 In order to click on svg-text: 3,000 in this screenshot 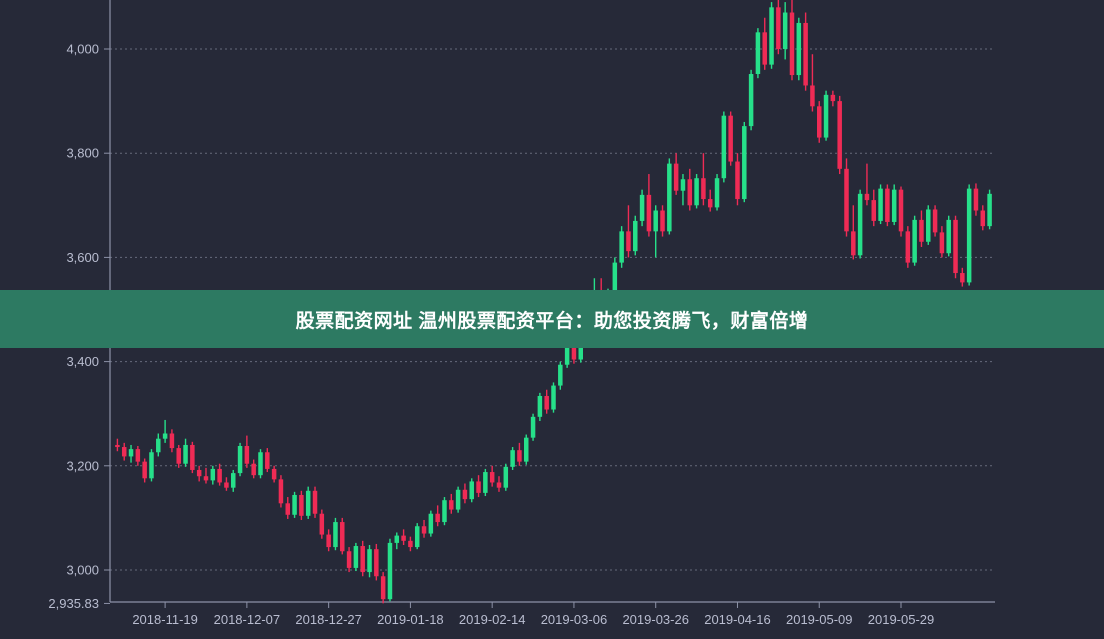, I will do `click(82, 570)`.